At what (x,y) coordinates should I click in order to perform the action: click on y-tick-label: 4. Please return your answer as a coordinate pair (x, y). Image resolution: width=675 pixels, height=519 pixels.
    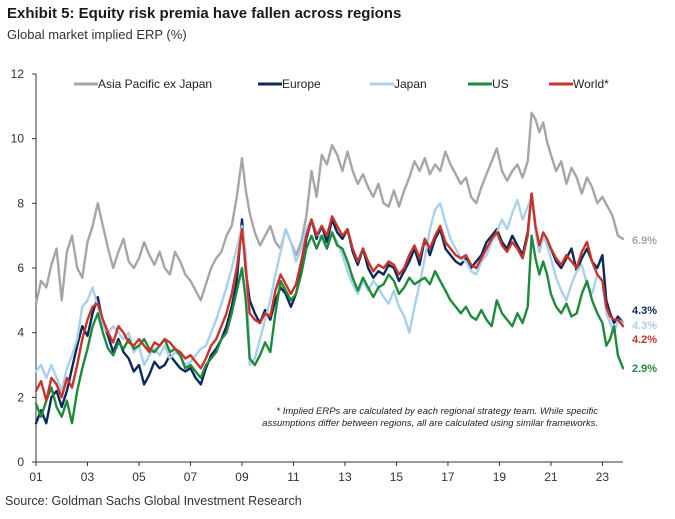
    Looking at the image, I should click on (20, 333).